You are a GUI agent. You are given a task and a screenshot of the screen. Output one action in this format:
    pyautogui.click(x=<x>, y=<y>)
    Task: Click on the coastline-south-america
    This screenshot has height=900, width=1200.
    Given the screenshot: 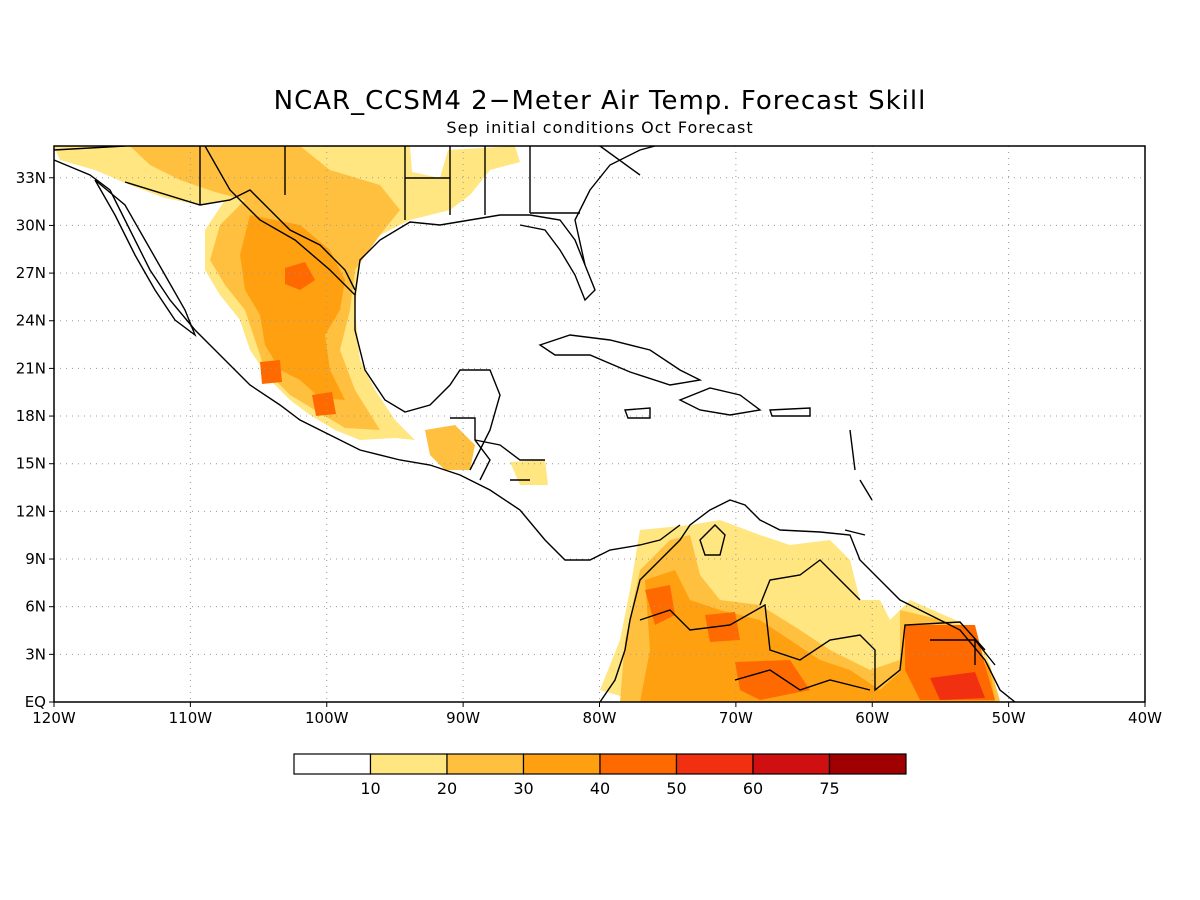 What is the action you would take?
    pyautogui.click(x=807, y=600)
    